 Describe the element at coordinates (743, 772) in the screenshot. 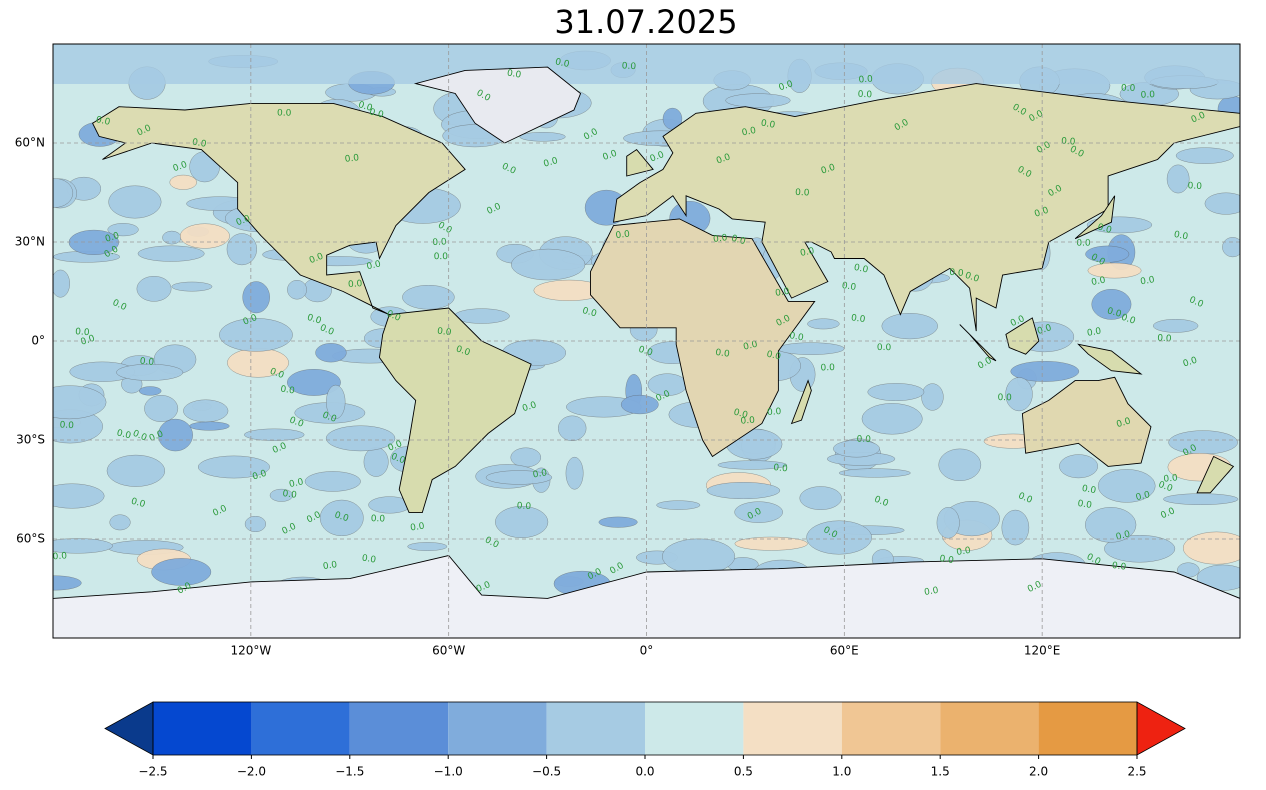

I see `colorbar-tick-label: 0.5` at that location.